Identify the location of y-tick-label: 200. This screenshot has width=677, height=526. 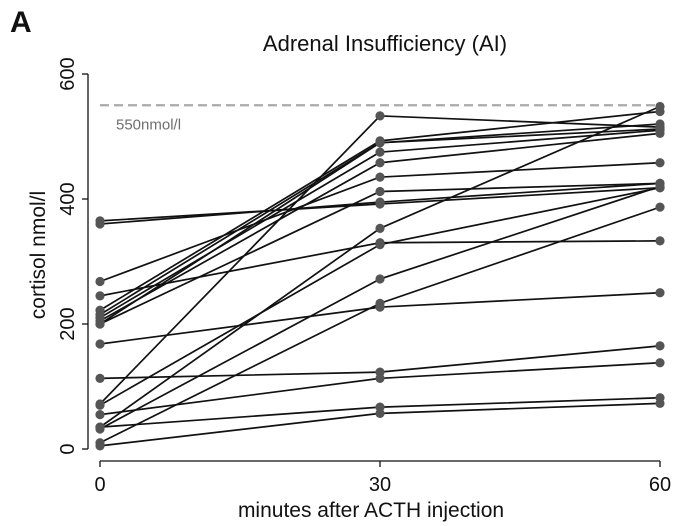
(68, 323).